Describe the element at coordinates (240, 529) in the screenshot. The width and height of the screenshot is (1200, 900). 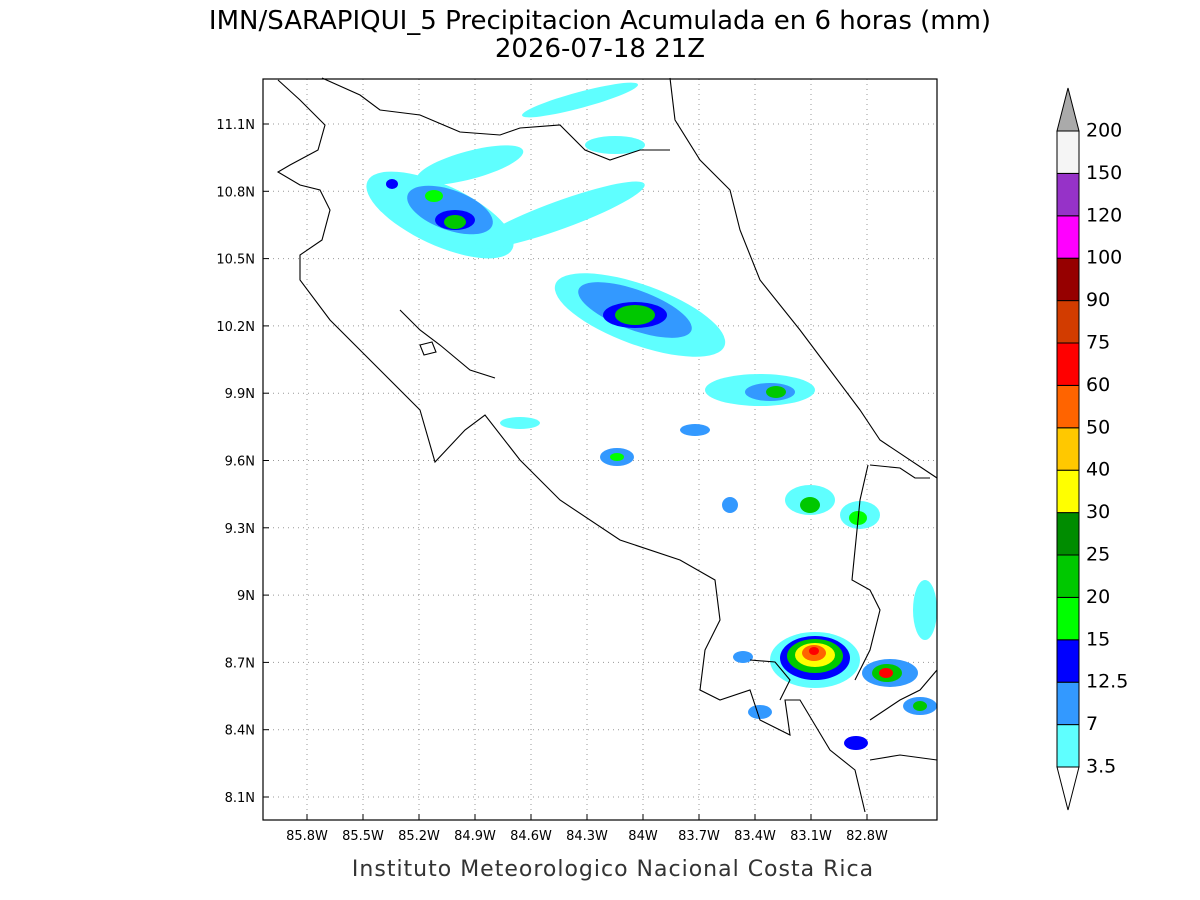
I see `y-tick-label: 9.3N` at that location.